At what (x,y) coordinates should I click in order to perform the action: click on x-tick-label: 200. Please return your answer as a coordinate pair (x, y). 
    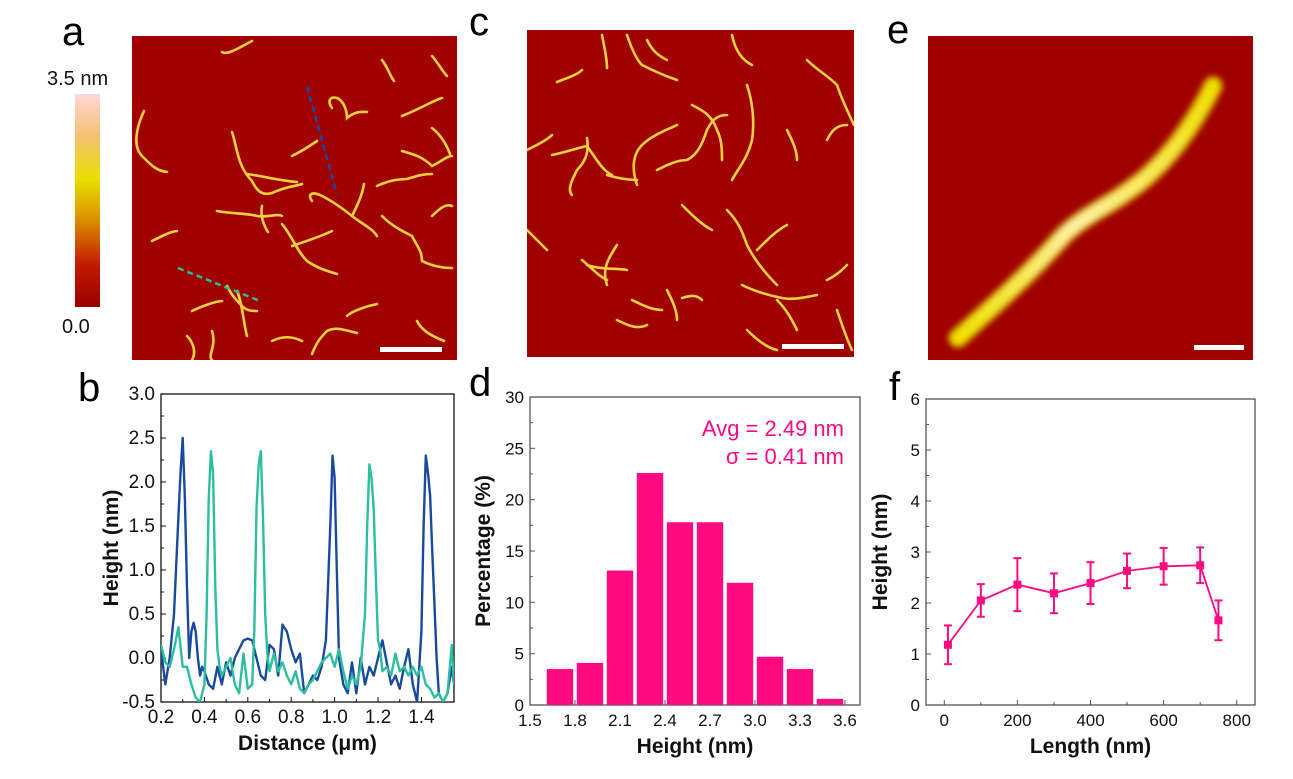
    Looking at the image, I should click on (1017, 720).